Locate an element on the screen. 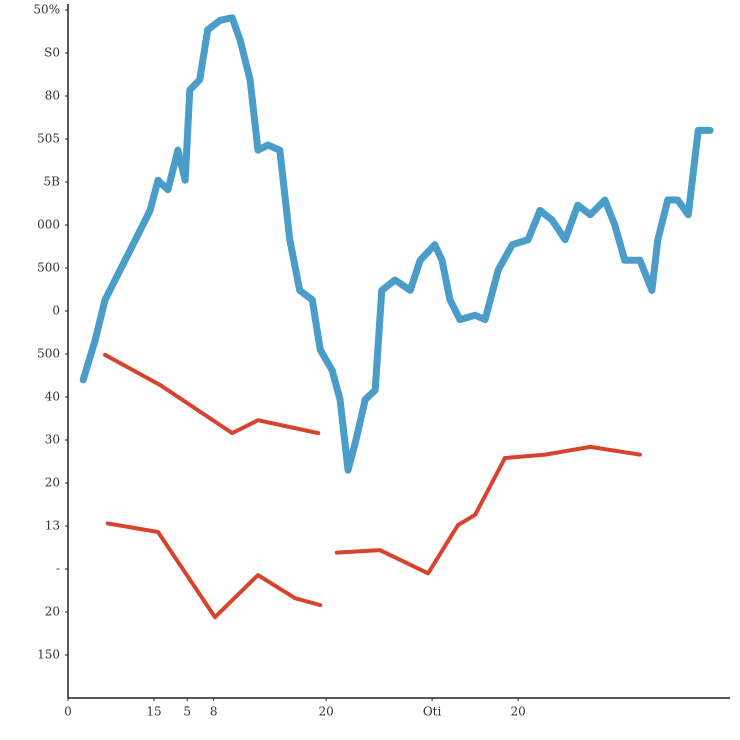 The image size is (740, 740). y-tick-label: 50% is located at coordinates (46, 10).